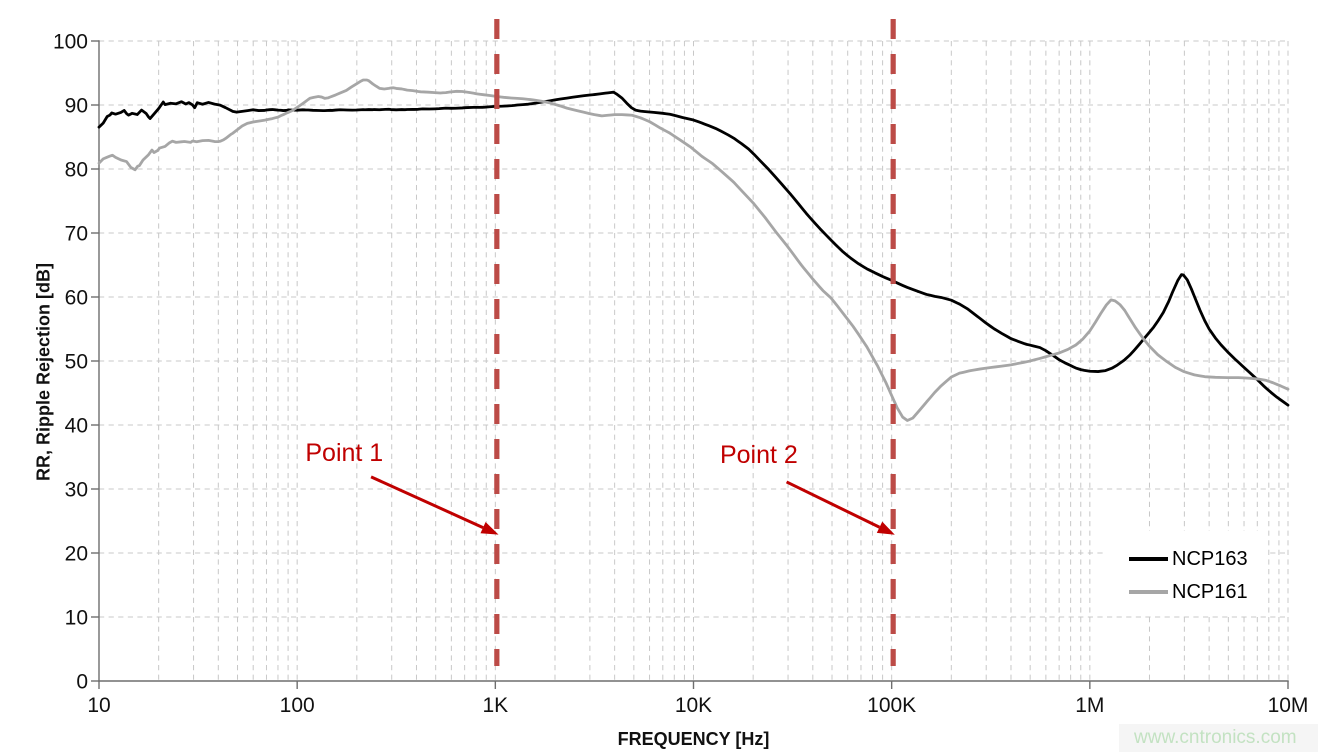 This screenshot has height=754, width=1318. I want to click on x-tick-label: 1M, so click(1089, 705).